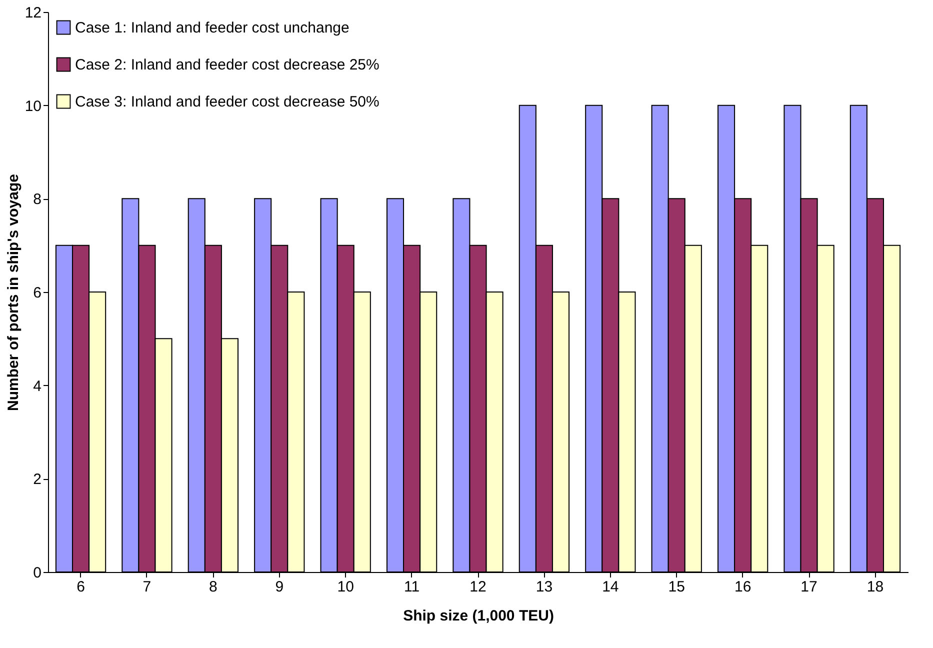  Describe the element at coordinates (227, 102) in the screenshot. I see `legend-label: Case 3: Inland and feeder cost decrease 50%` at that location.